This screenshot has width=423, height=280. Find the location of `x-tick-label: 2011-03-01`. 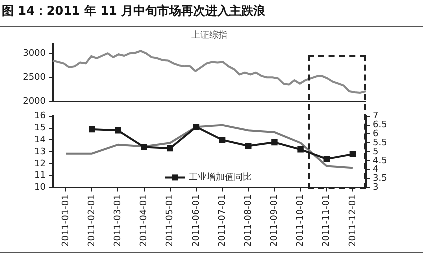

x-tick-label: 2011-03-01 is located at coordinates (119, 221).